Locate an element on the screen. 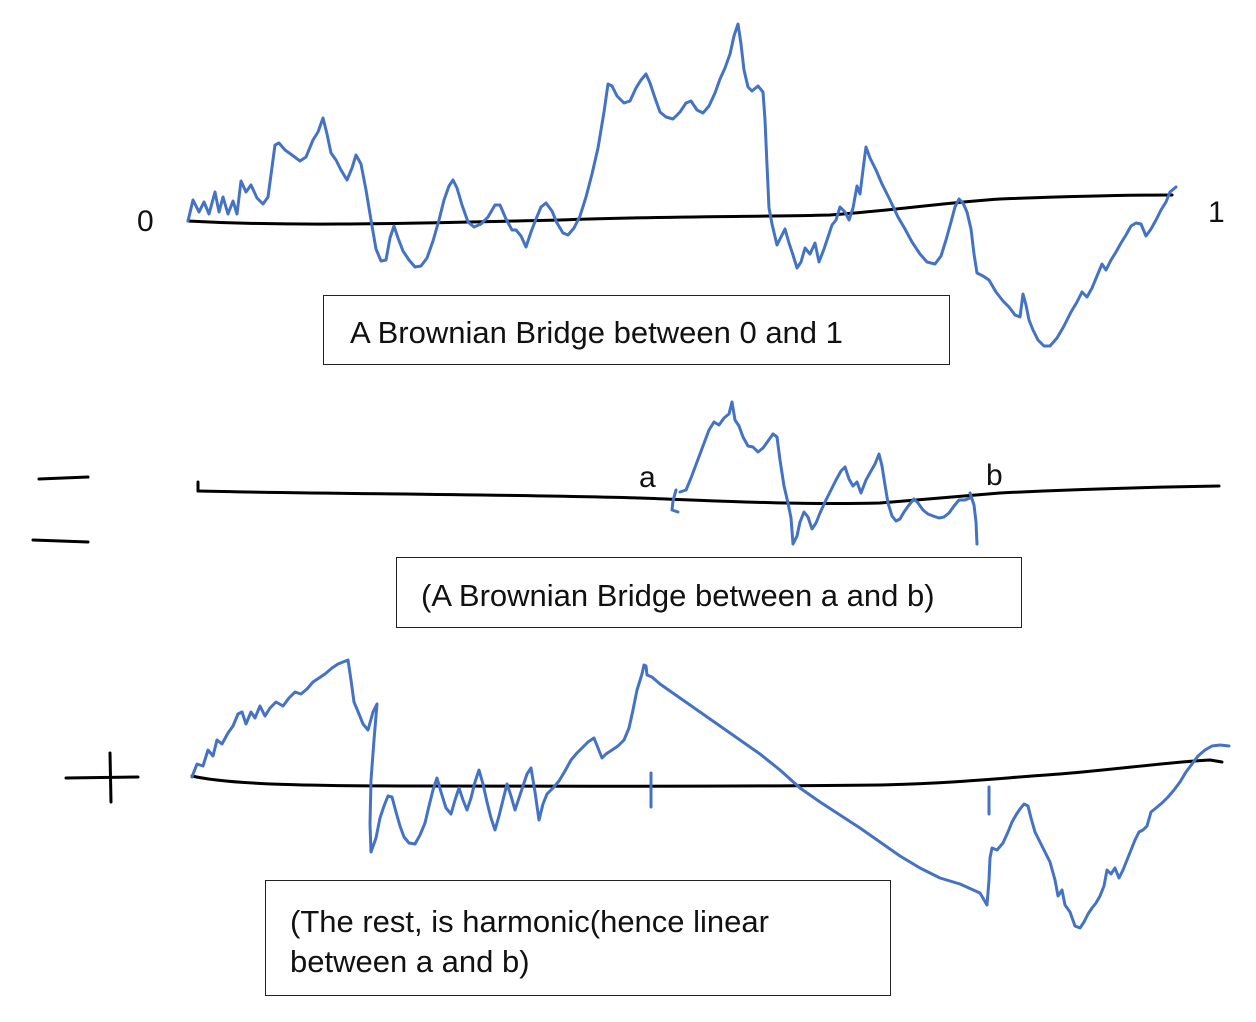  panel1-start-label: 0 is located at coordinates (145, 221).